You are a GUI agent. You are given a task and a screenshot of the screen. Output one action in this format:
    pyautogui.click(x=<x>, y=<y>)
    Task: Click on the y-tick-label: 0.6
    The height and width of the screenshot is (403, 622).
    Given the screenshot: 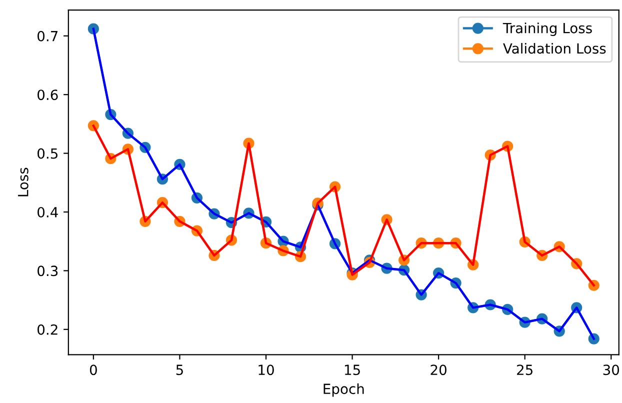 What is the action you would take?
    pyautogui.click(x=48, y=95)
    